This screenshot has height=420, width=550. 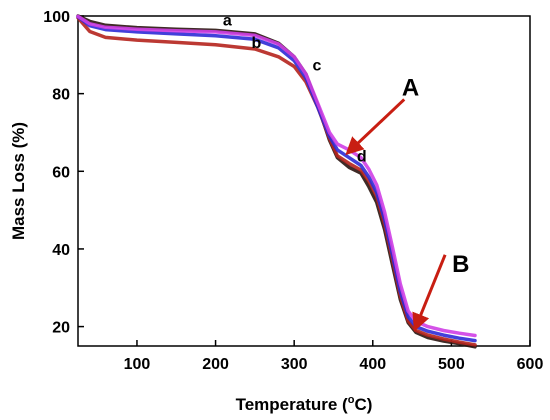 What do you see at coordinates (257, 43) in the screenshot?
I see `annotation-b: b` at bounding box center [257, 43].